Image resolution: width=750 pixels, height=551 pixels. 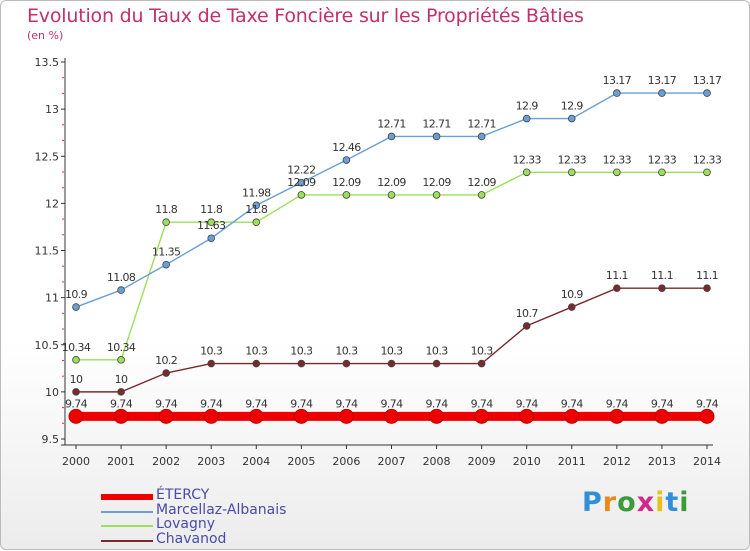 I want to click on y-tick-label: 9.5, so click(x=51, y=439).